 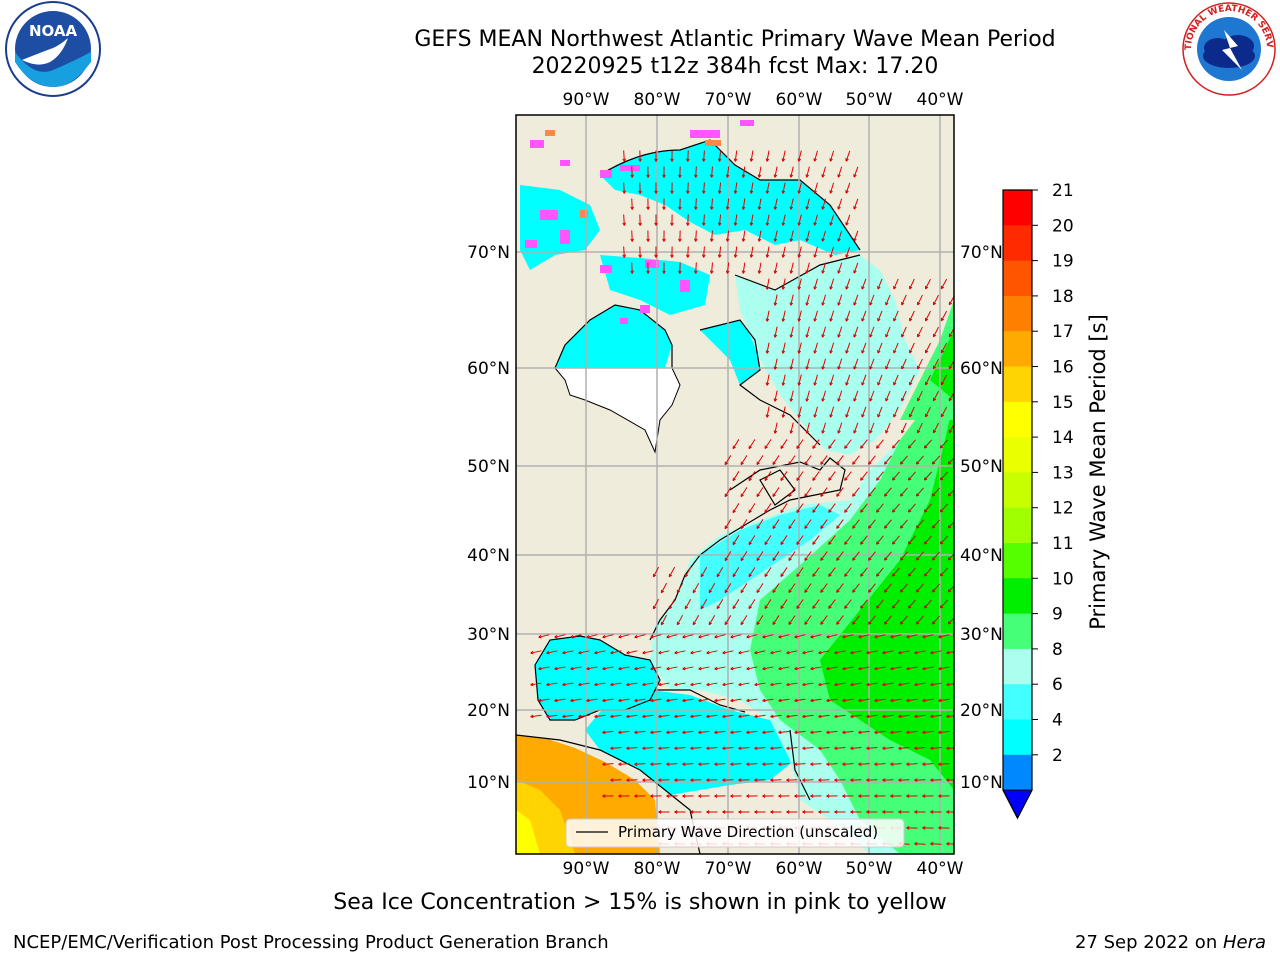 I want to click on colorbar-tick-label: 16, so click(x=1063, y=368).